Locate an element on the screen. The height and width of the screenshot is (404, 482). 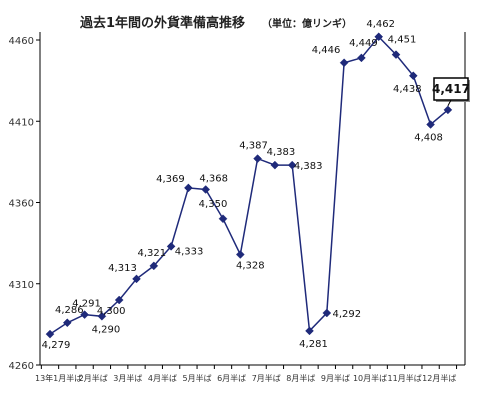
callout-leader is located at coordinates (449, 103).